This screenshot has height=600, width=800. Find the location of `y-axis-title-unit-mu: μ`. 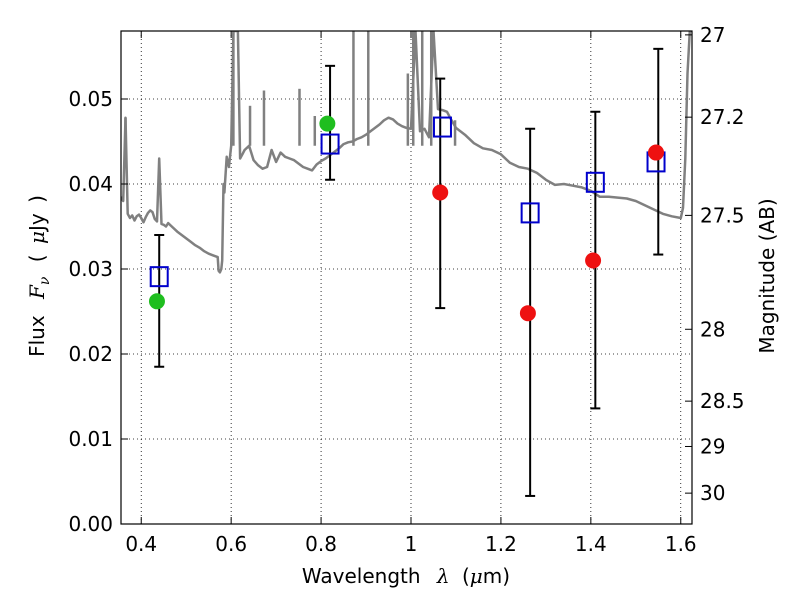

y-axis-title-unit-mu: μ is located at coordinates (37, 237).